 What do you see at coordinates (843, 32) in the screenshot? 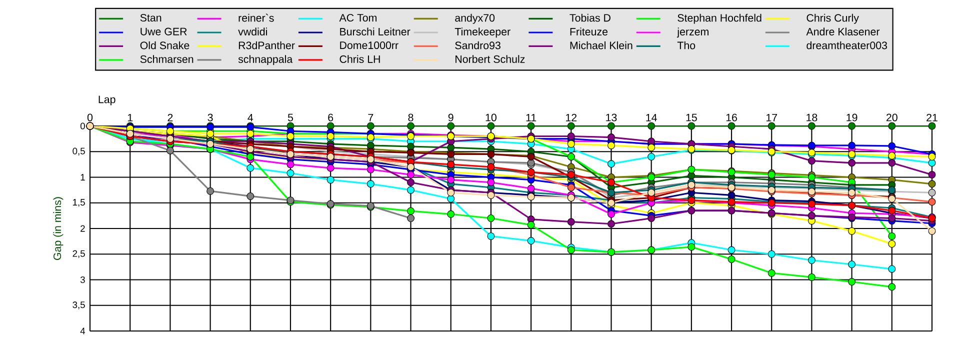
I see `legend-label: Andre Klasener` at bounding box center [843, 32].